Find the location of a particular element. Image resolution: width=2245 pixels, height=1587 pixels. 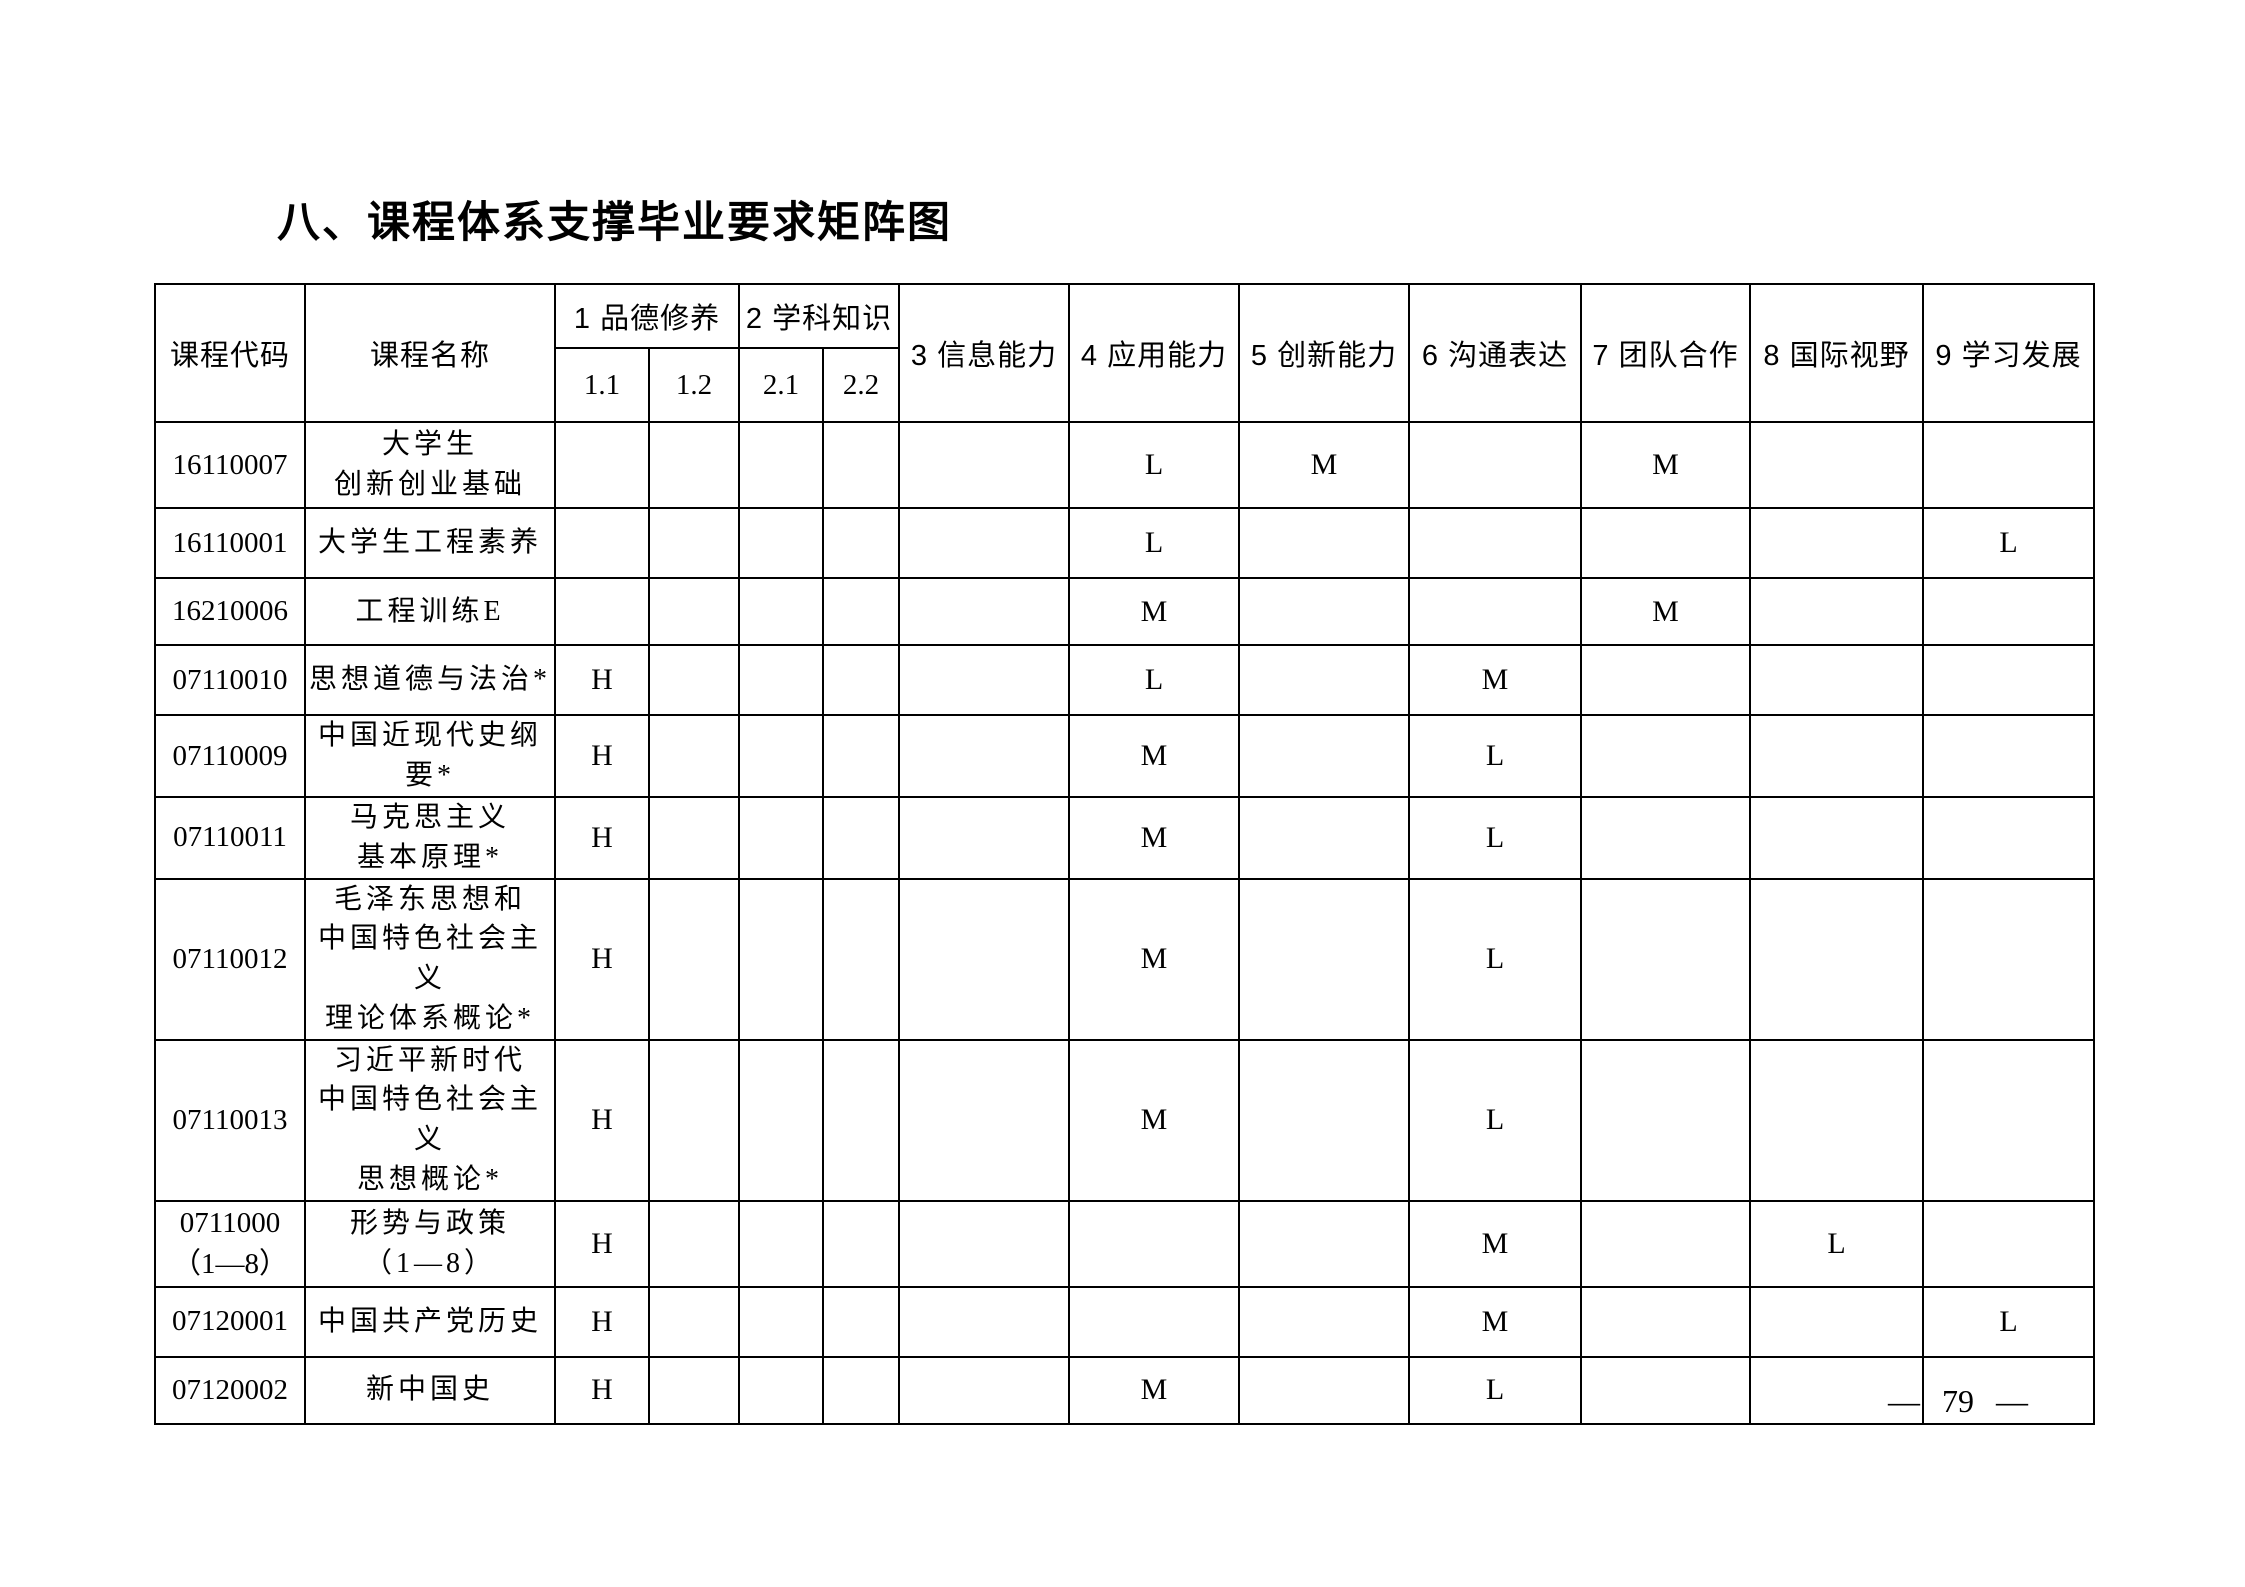

section-title: 八、课程体系支撑毕业要求矩阵图 is located at coordinates (614, 223).